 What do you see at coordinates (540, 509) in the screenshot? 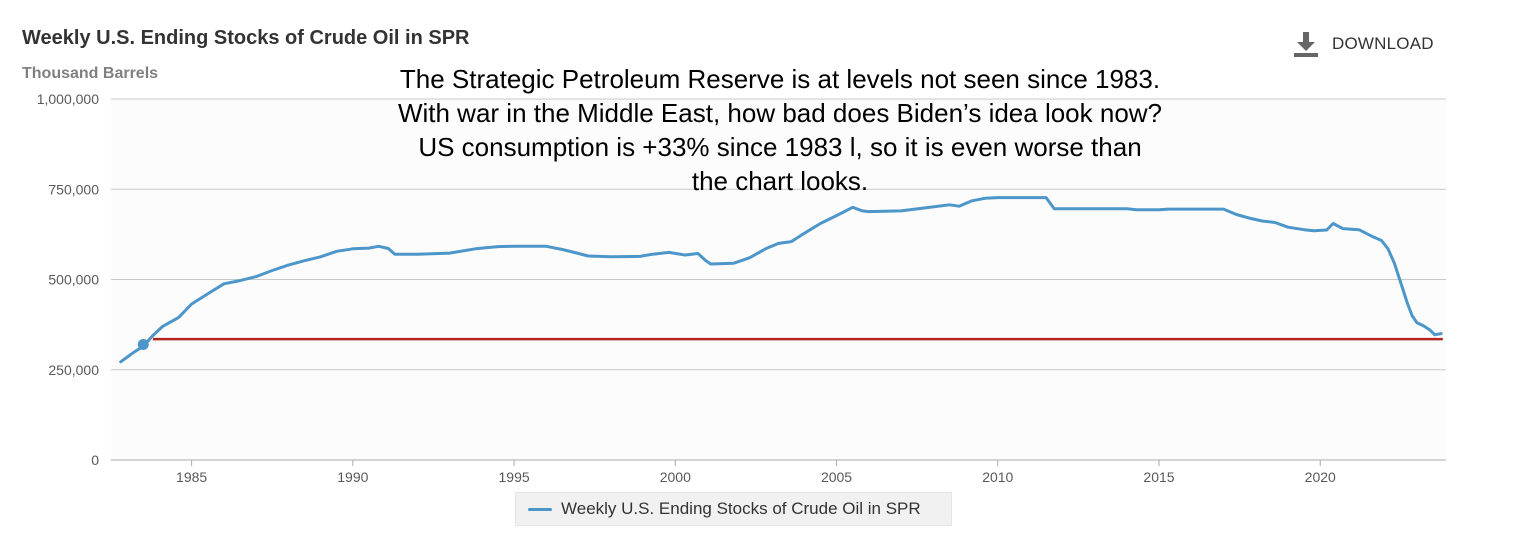
I see `legend-swatch` at bounding box center [540, 509].